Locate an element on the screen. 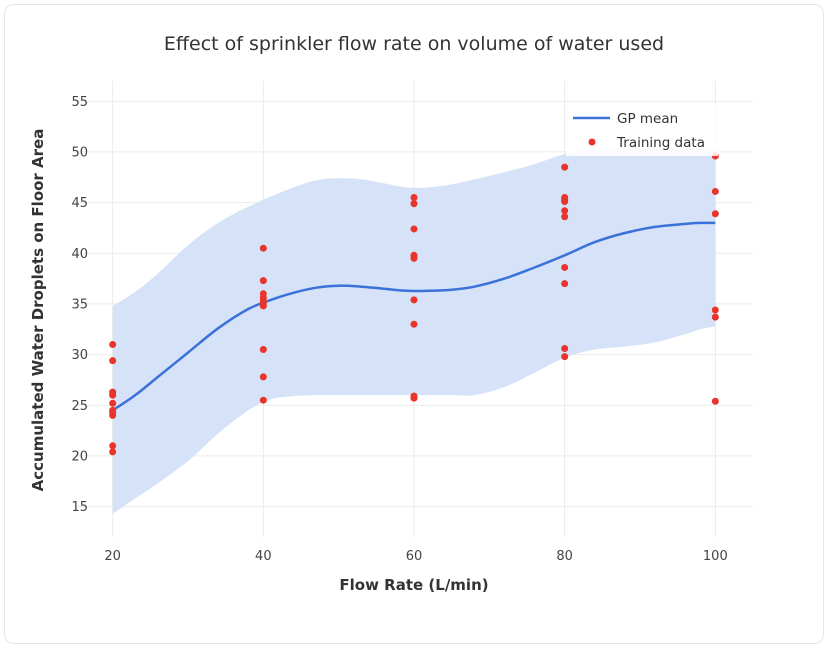 This screenshot has height=649, width=828. legend-entry-training-data: Training data is located at coordinates (660, 143).